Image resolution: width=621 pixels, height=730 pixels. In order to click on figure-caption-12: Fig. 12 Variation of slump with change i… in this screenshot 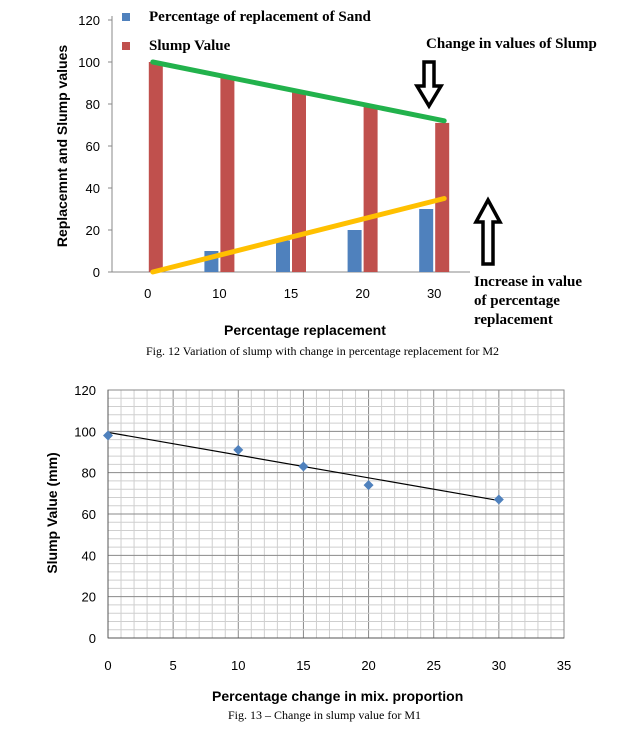, I will do `click(322, 351)`.